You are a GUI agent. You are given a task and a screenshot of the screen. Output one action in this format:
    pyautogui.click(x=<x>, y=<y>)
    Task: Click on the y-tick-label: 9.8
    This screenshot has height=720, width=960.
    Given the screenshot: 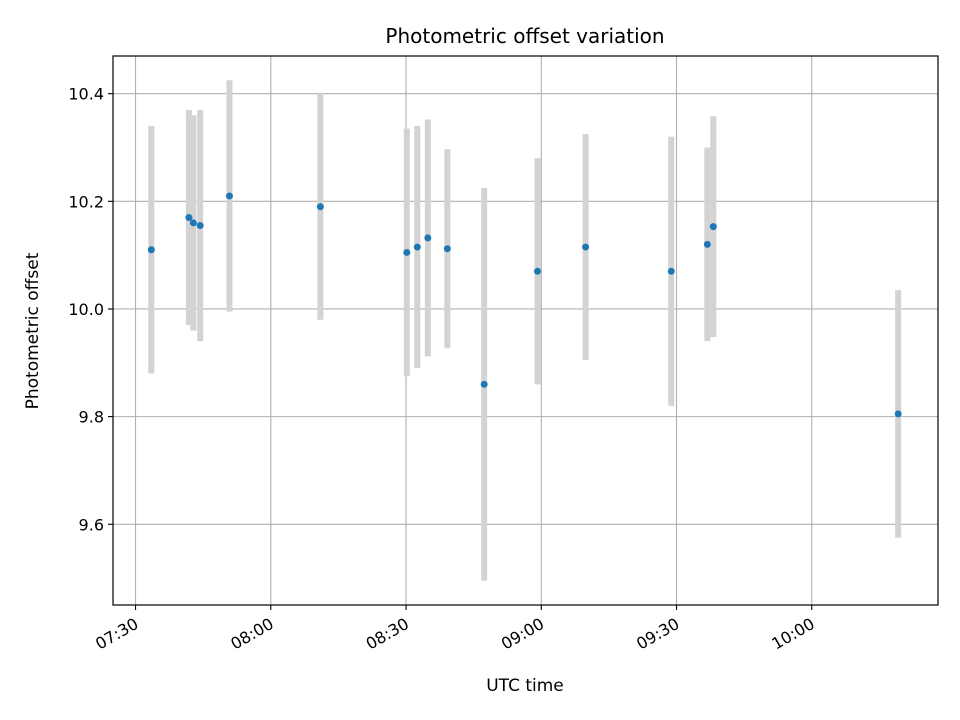 What is the action you would take?
    pyautogui.click(x=91, y=417)
    